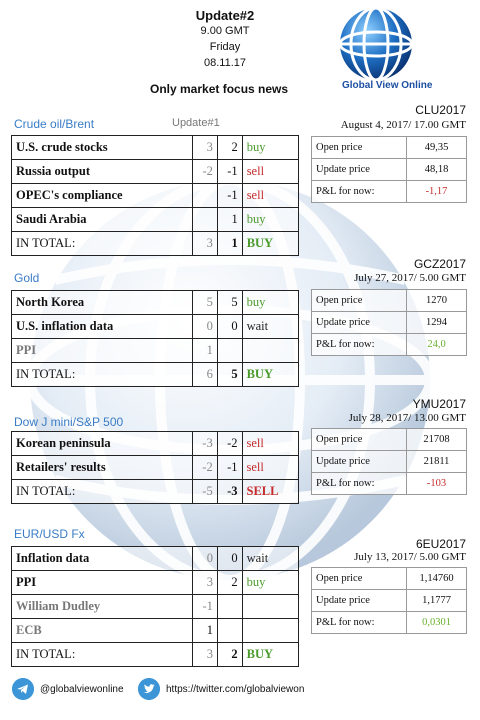  I want to click on table-row: PPI 3 2 buy, so click(155, 582).